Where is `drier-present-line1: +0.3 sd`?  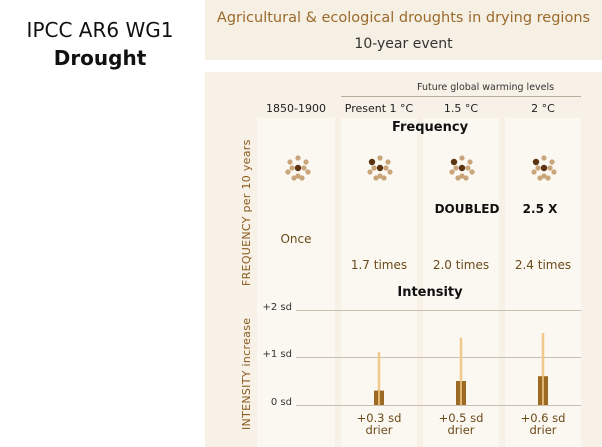
drier-present-line1: +0.3 sd is located at coordinates (379, 418).